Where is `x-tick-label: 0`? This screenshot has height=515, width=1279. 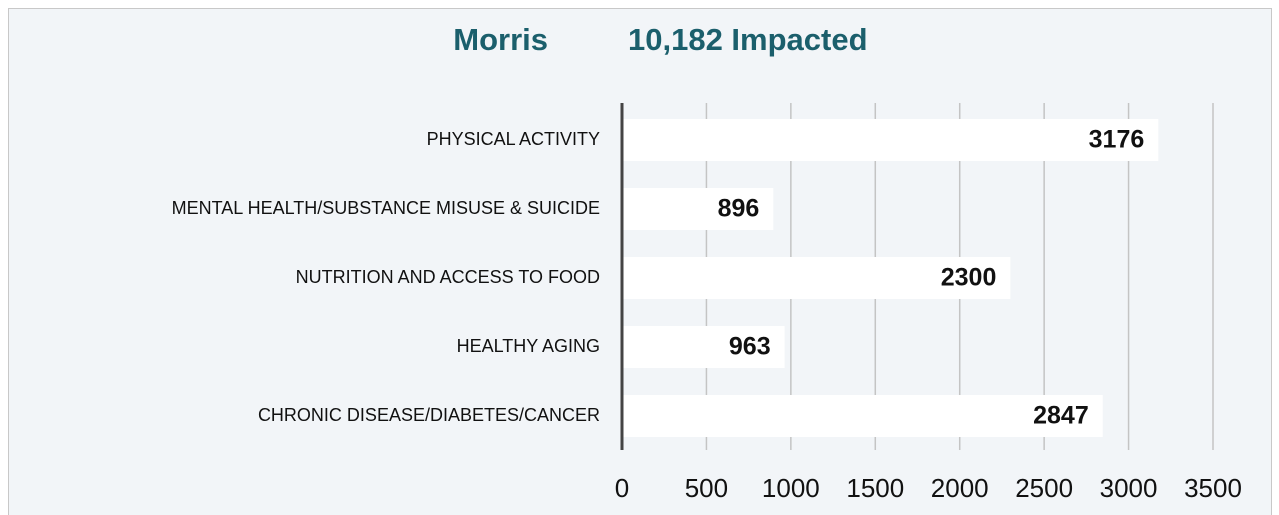
x-tick-label: 0 is located at coordinates (622, 488).